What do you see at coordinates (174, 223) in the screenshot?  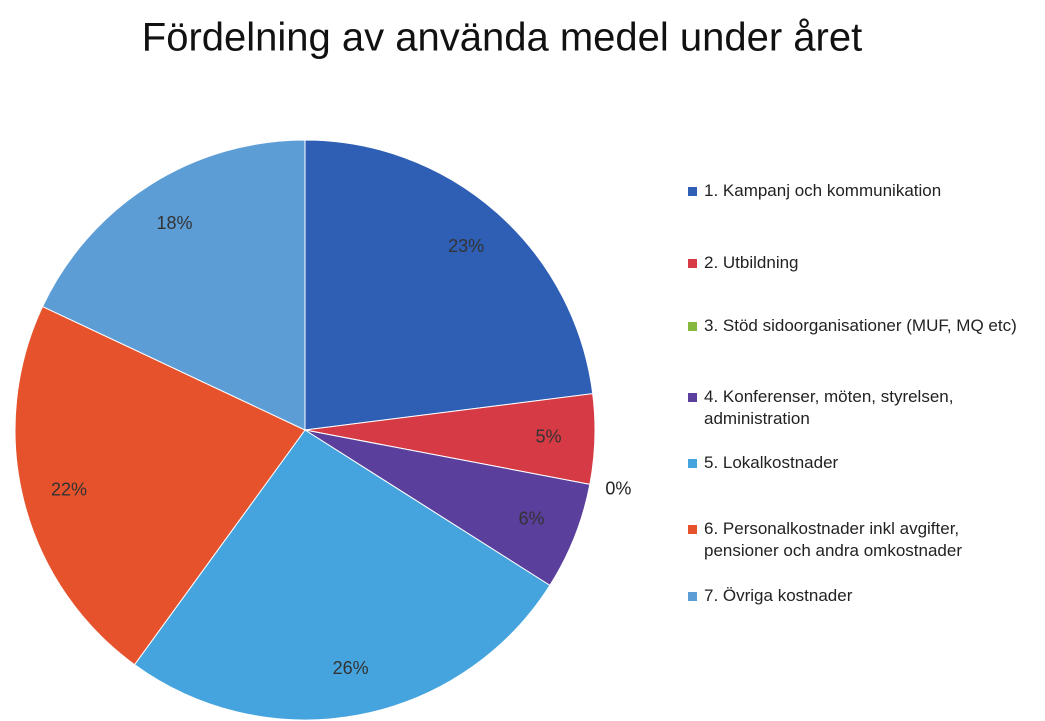 I see `value-label: 18%` at bounding box center [174, 223].